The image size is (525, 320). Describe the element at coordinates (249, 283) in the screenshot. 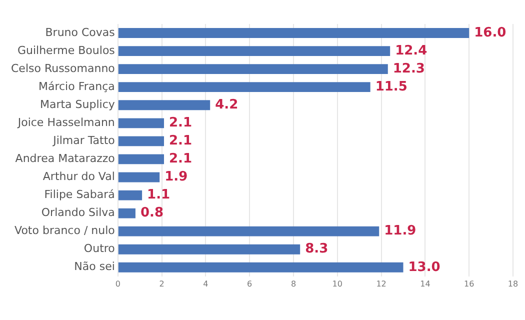

I see `x-tick-label: 6` at that location.